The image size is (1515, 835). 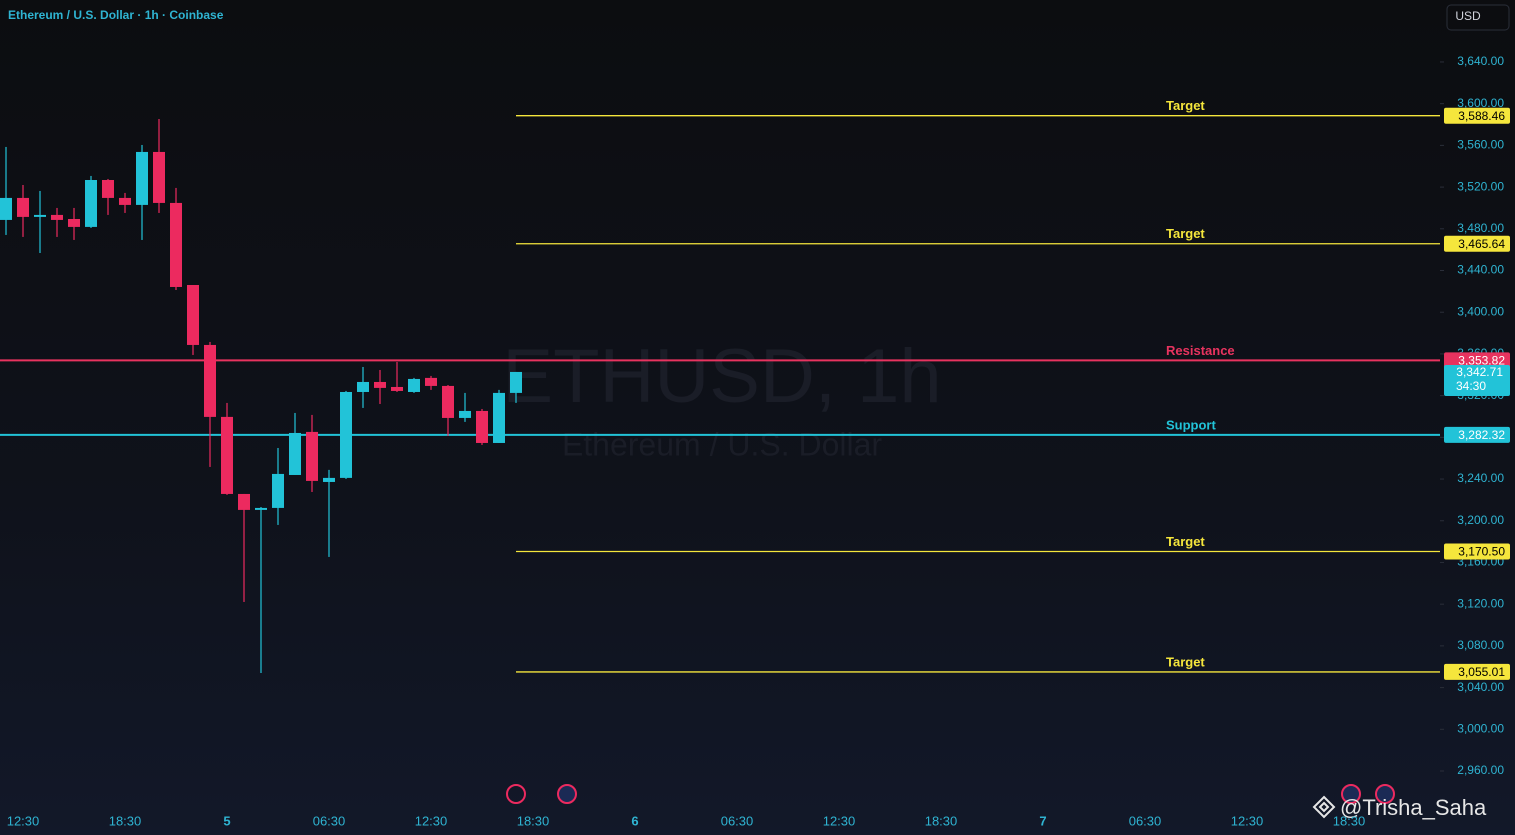 I want to click on y-tick-label: 3,560.00, so click(x=1480, y=145).